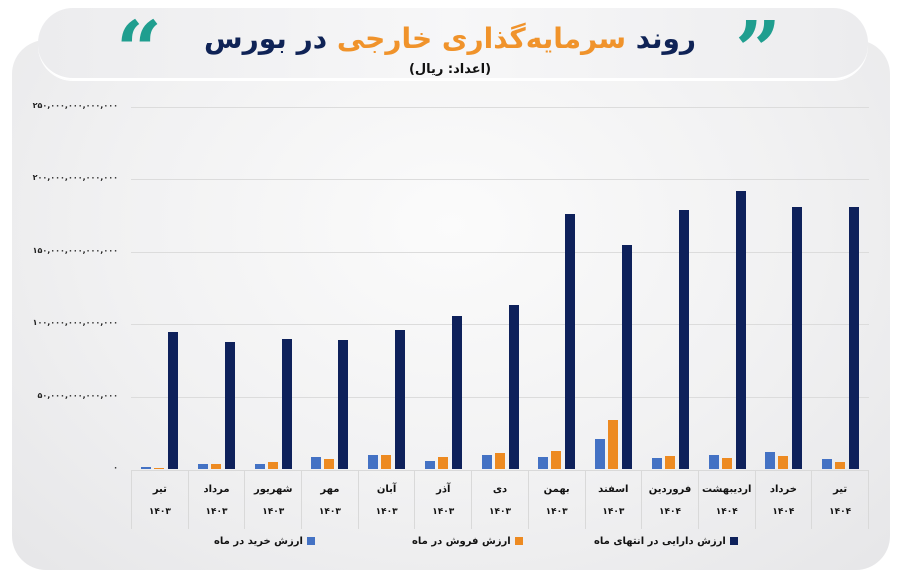 This screenshot has height=570, width=900. I want to click on legend-item-sell: ارزش فروش در ماه, so click(467, 541).